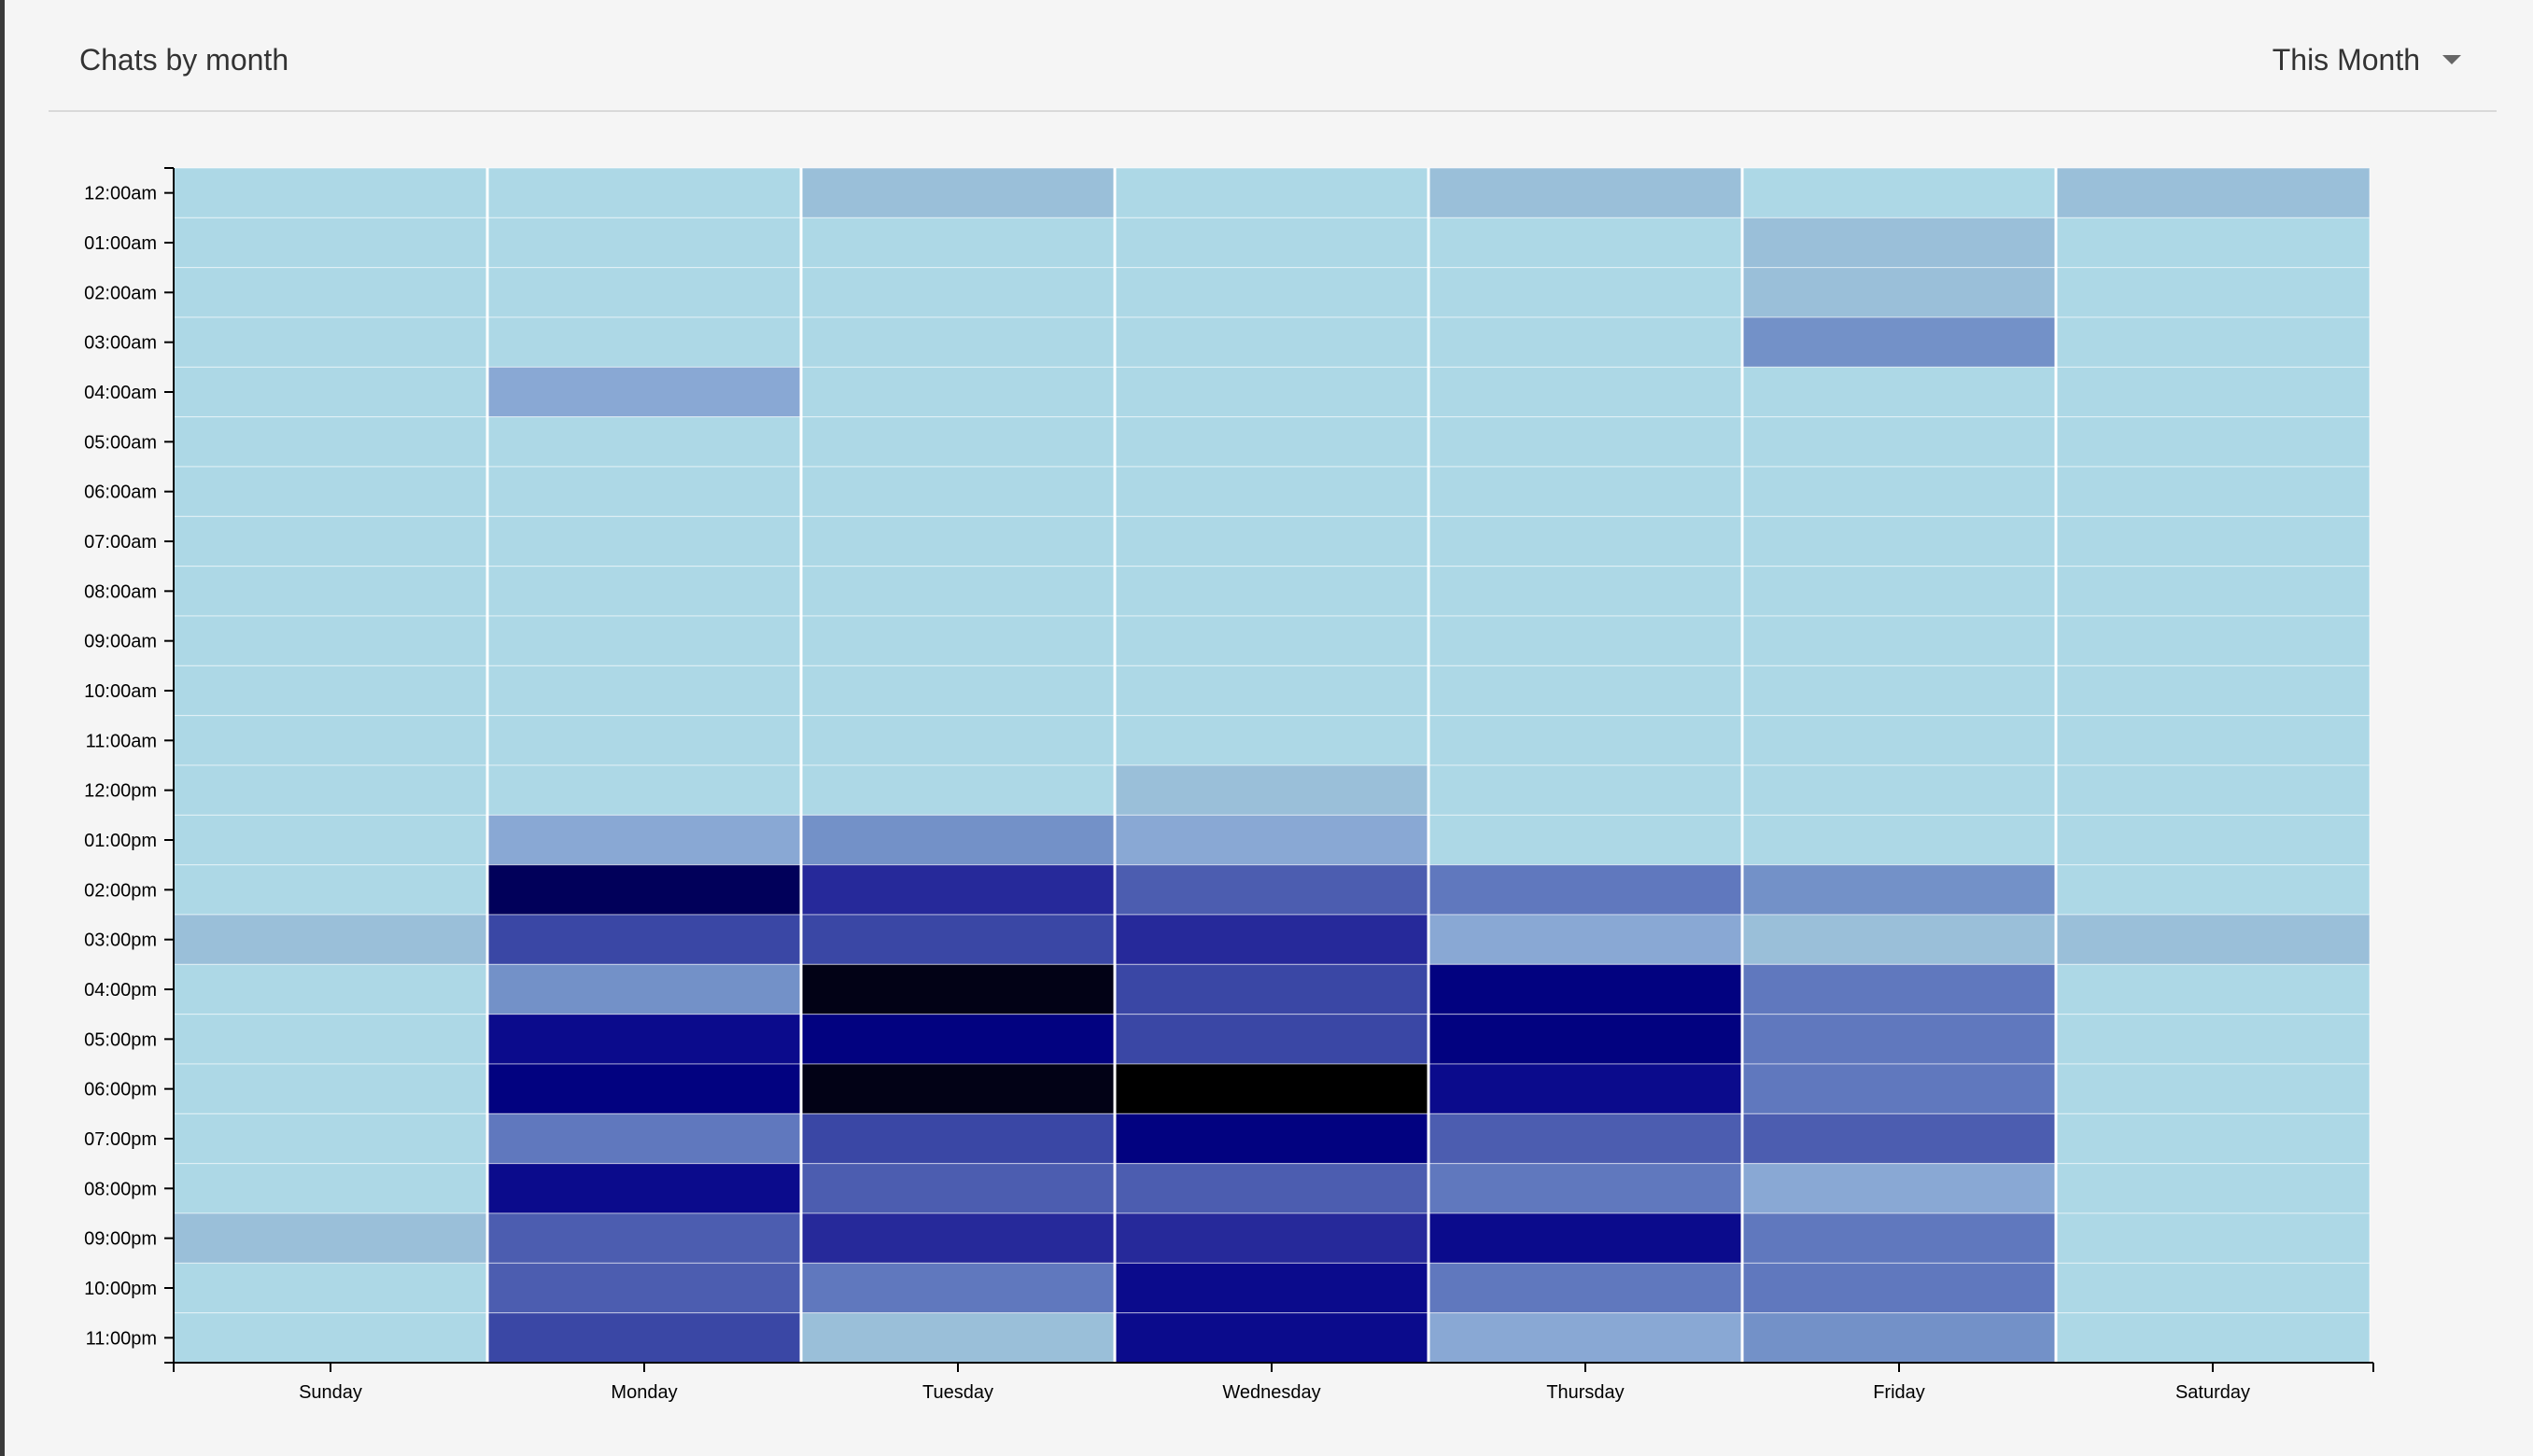  Describe the element at coordinates (120, 1039) in the screenshot. I see `y-tick-label: 05:00pm` at that location.